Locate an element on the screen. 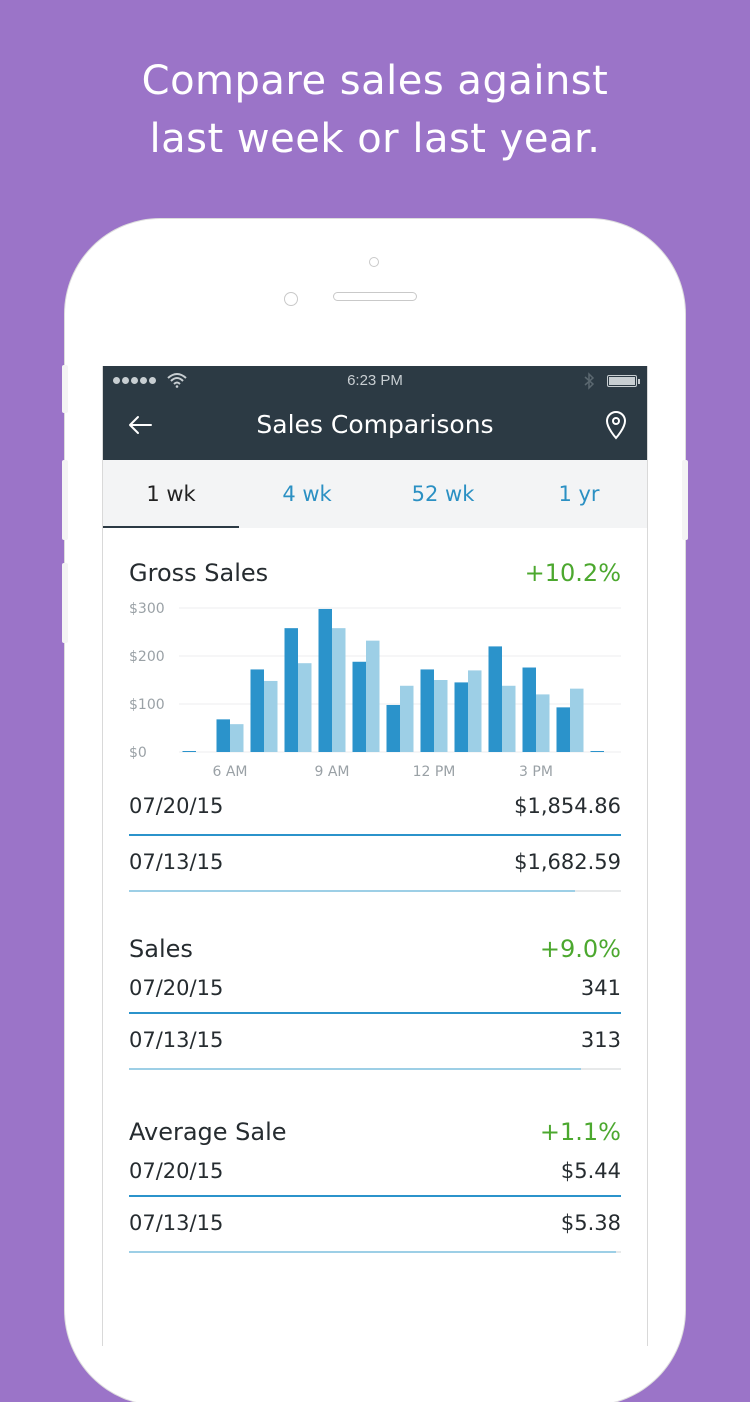  y-tick-label: $0 is located at coordinates (138, 753).